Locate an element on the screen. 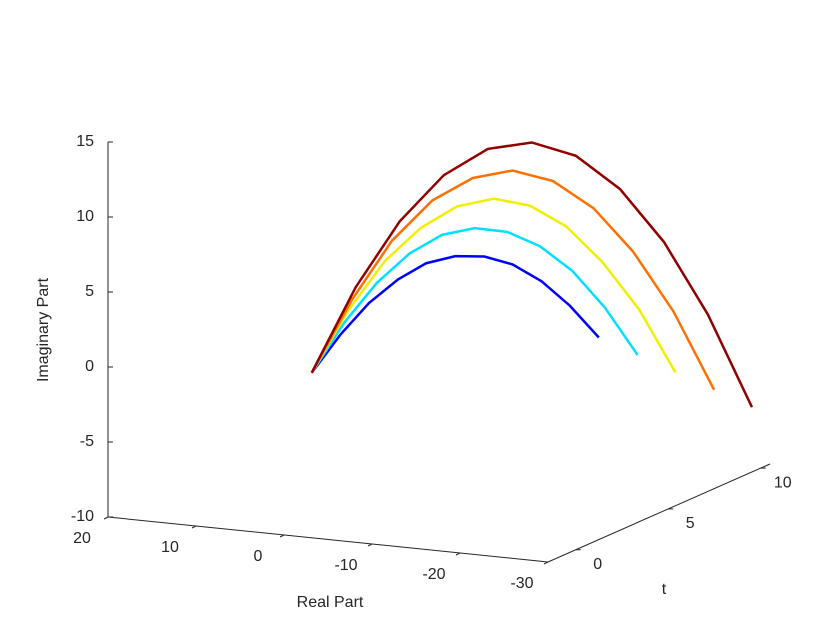  x-axis-label: Real Part is located at coordinates (330, 602).